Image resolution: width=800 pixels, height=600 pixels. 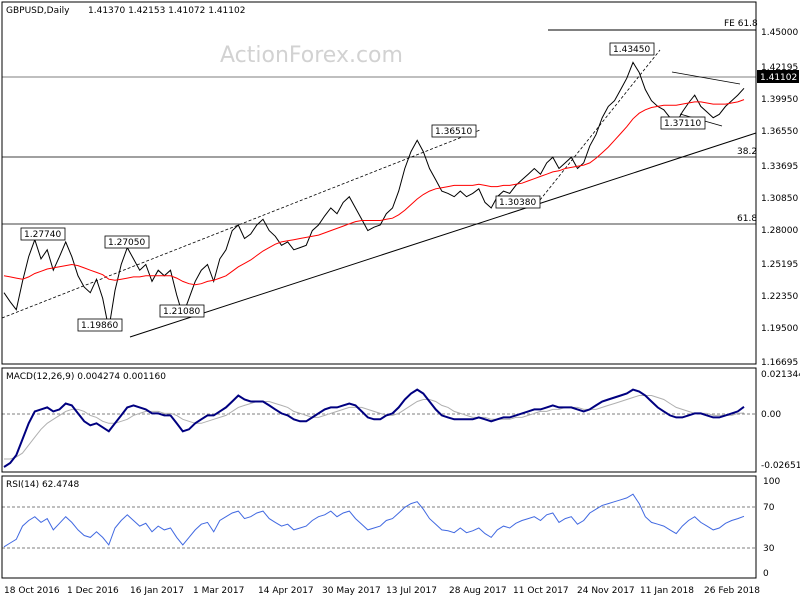 I want to click on price-label-143450: 1.43450, so click(x=632, y=49).